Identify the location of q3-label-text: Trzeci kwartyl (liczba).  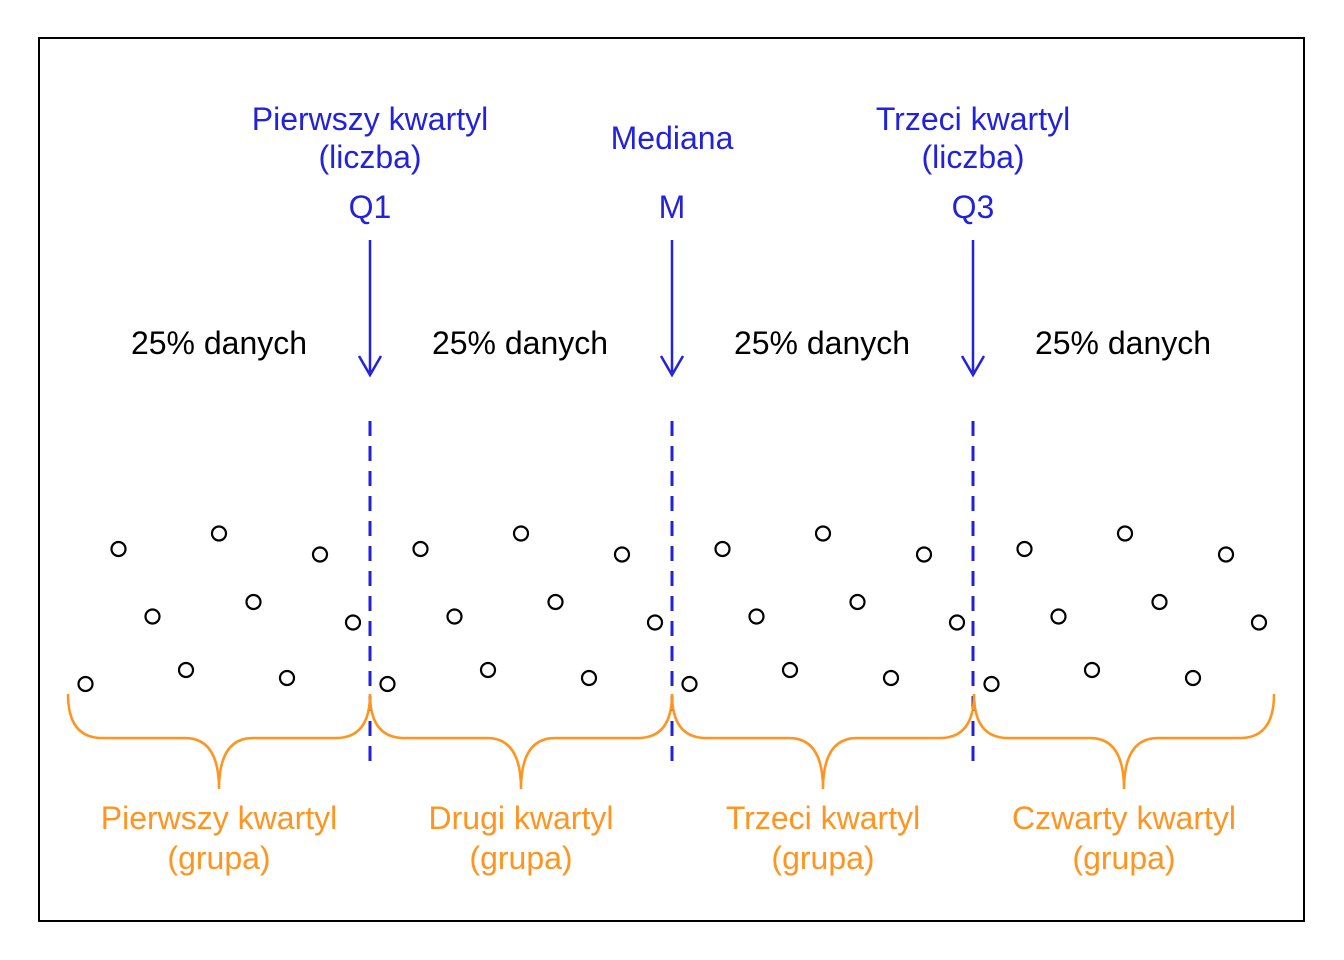
(973, 138).